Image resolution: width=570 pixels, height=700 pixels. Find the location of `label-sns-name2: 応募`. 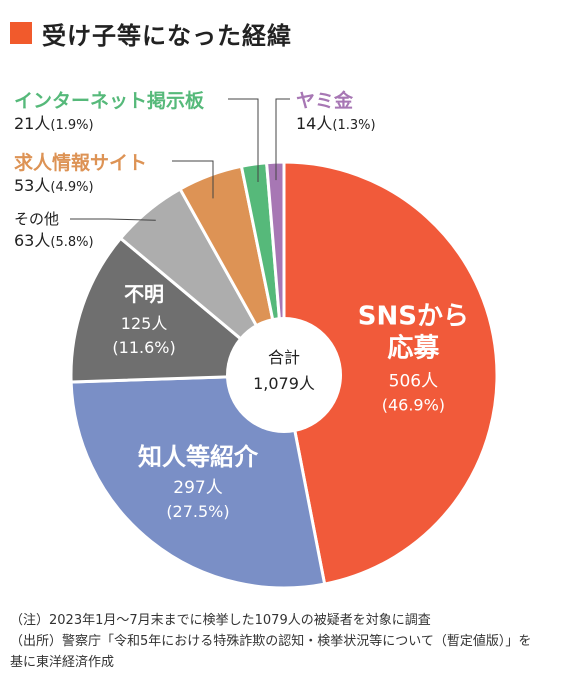

label-sns-name2: 応募 is located at coordinates (413, 348).